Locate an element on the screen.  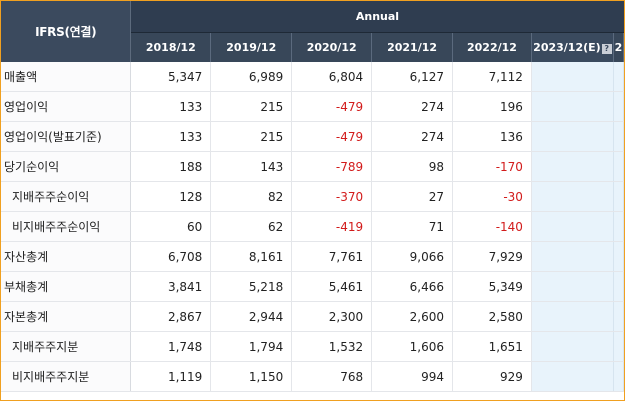
value-cell: 3,841 is located at coordinates (171, 286).